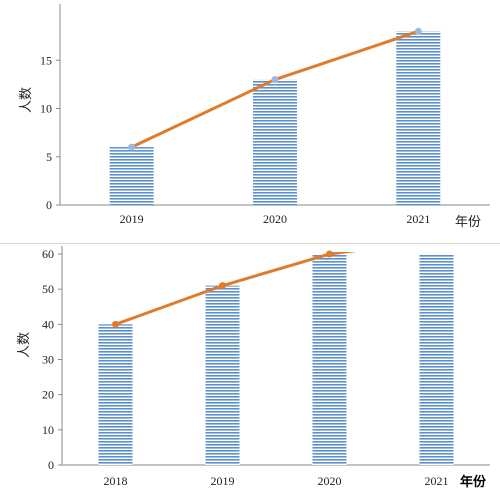 This screenshot has height=500, width=500. Describe the element at coordinates (116, 481) in the screenshot. I see `x-tick-label: 2018` at that location.